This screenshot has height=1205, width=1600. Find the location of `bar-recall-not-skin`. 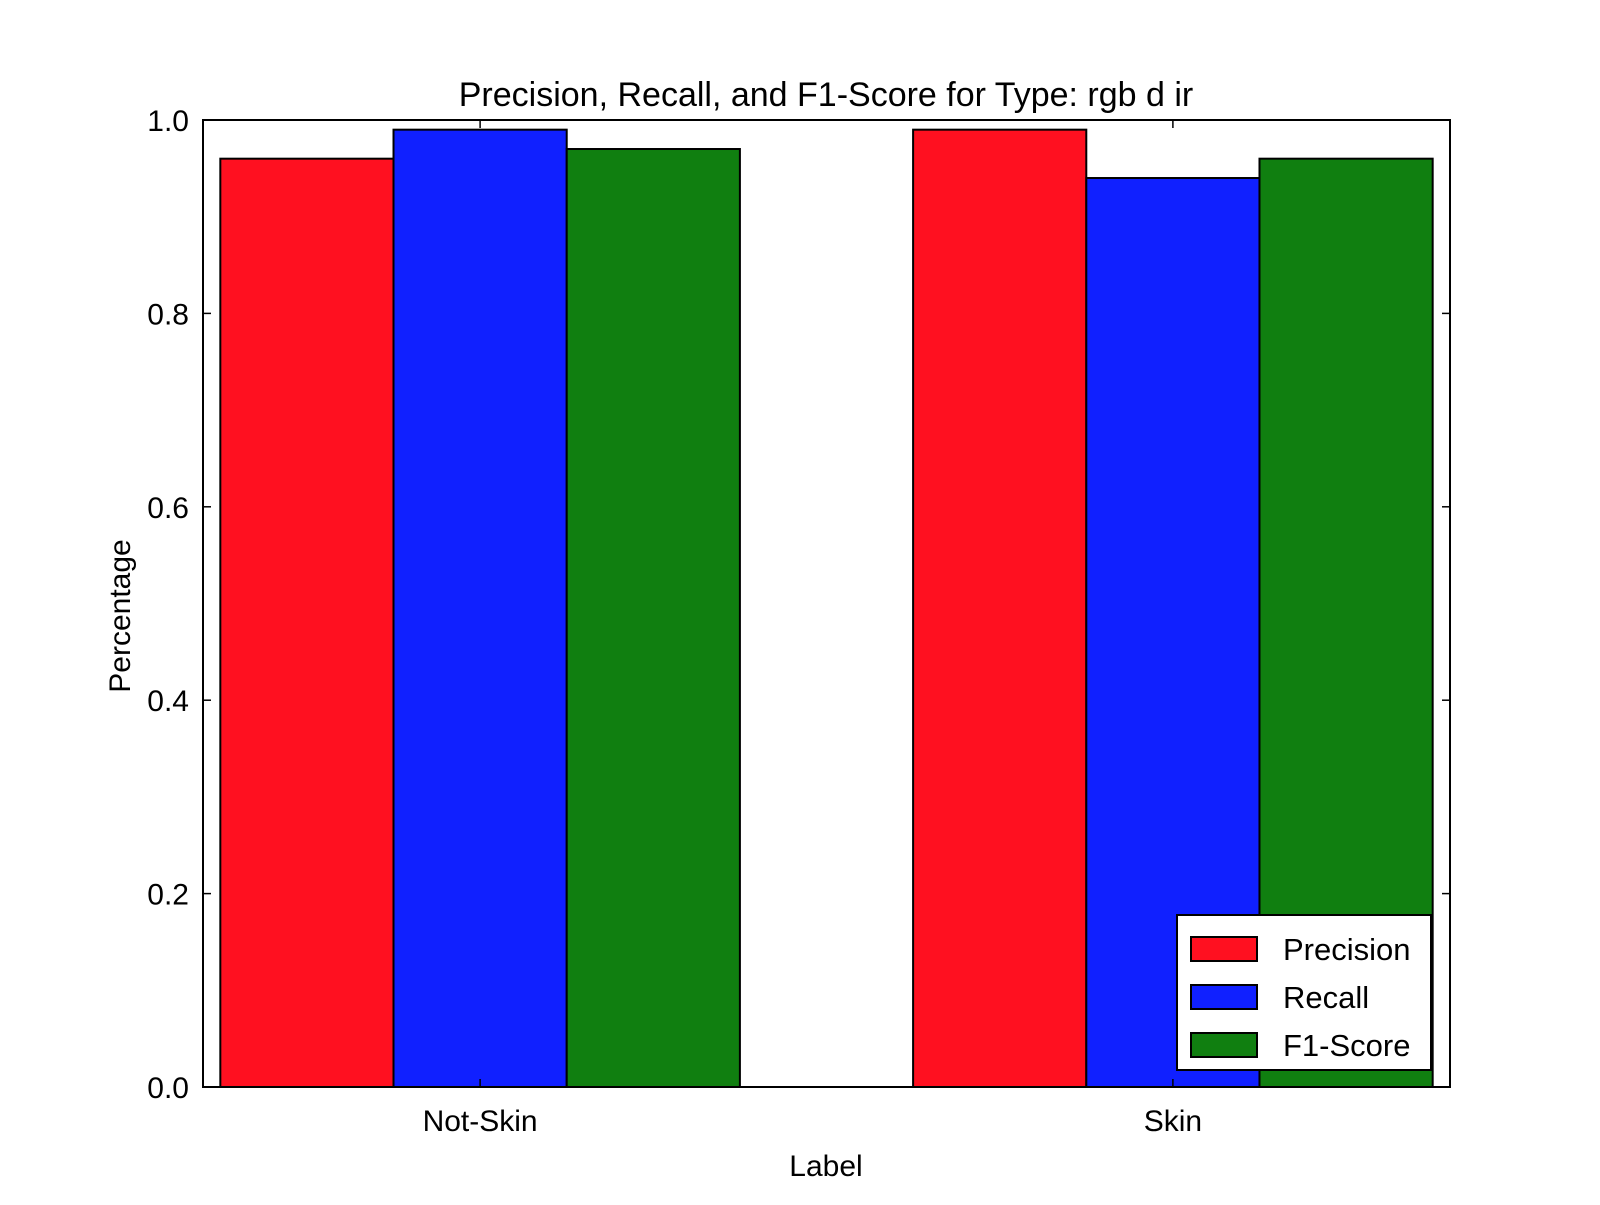

bar-recall-not-skin is located at coordinates (480, 608).